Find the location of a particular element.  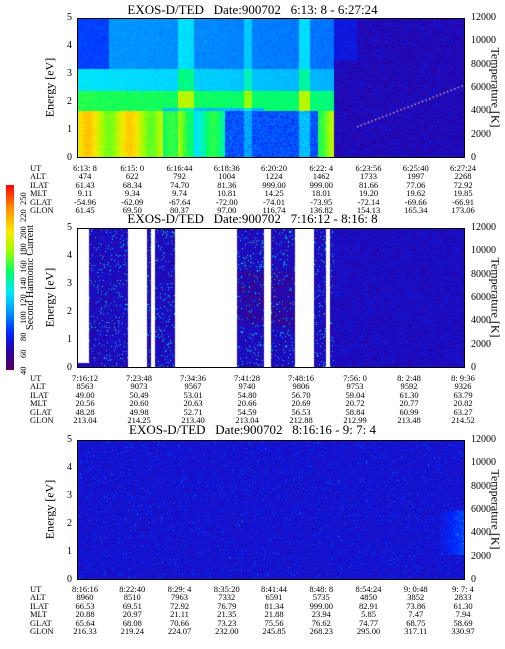

panel2-ytick: 4 is located at coordinates (69, 255).